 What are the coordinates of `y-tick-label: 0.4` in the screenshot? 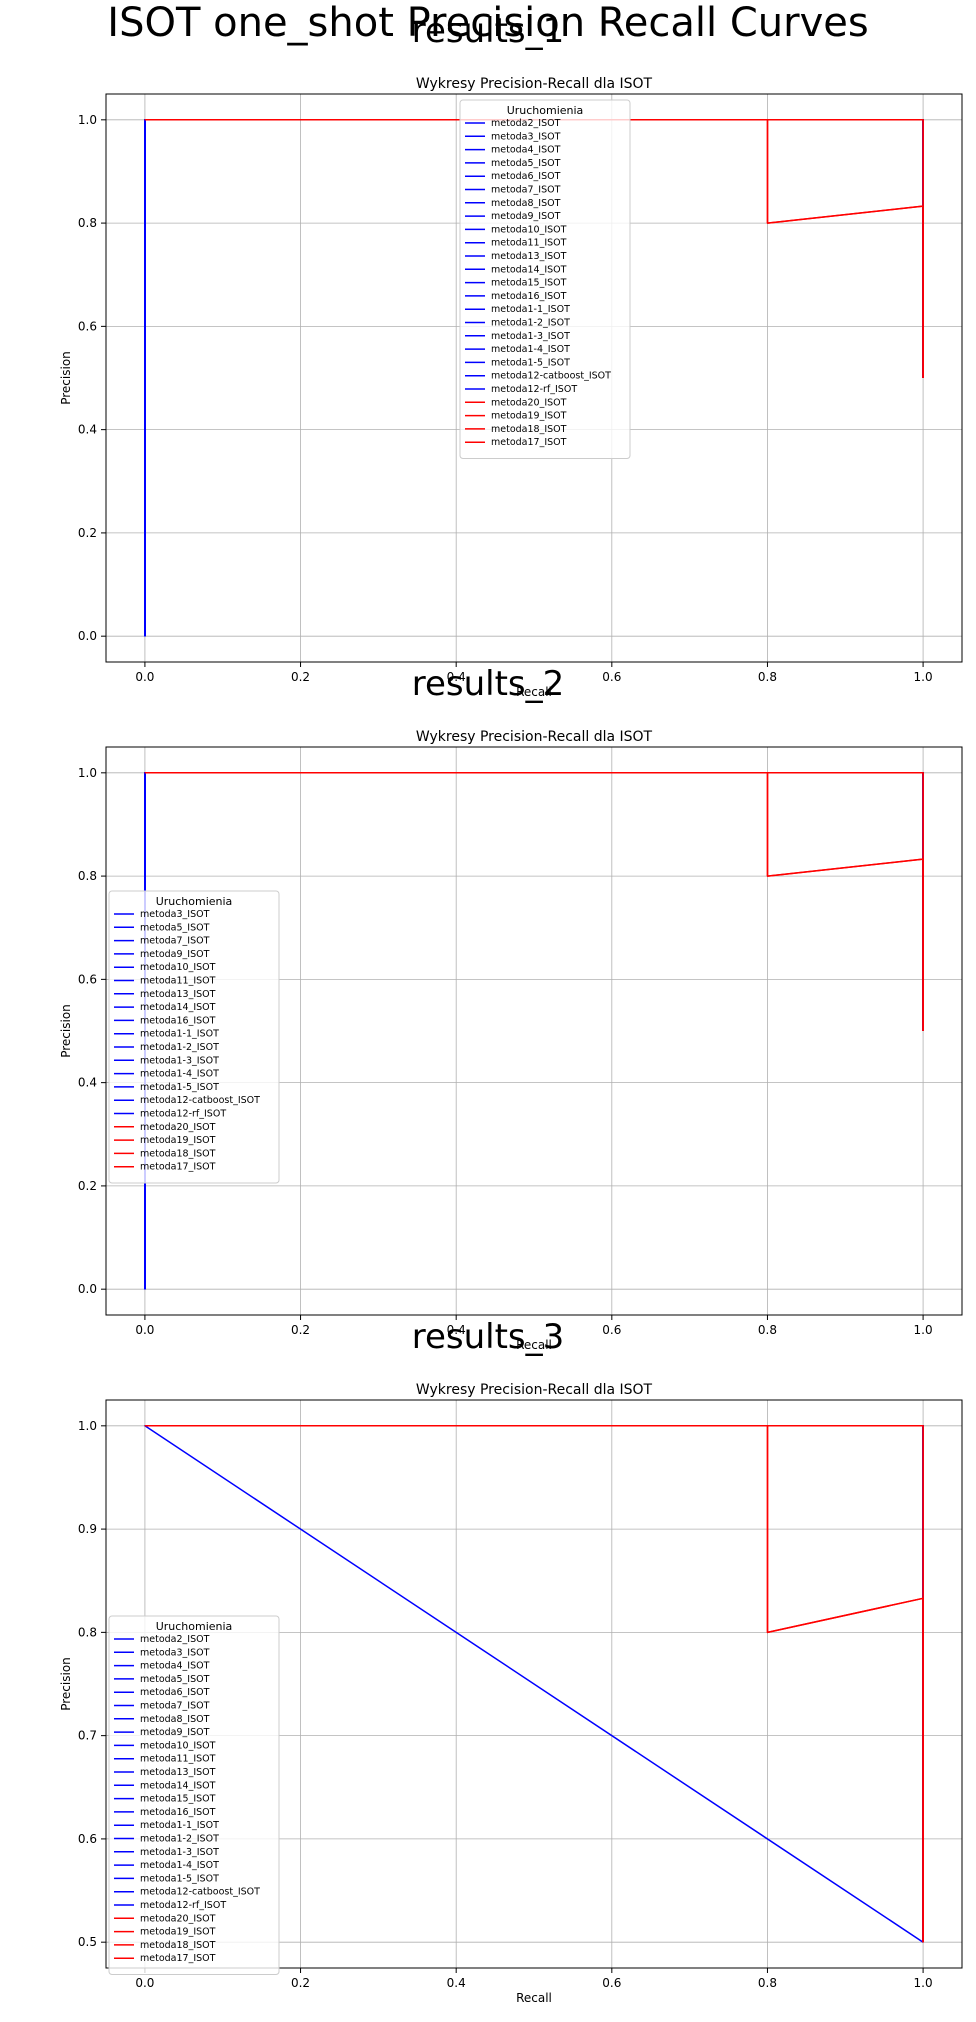 It's located at (87, 430).